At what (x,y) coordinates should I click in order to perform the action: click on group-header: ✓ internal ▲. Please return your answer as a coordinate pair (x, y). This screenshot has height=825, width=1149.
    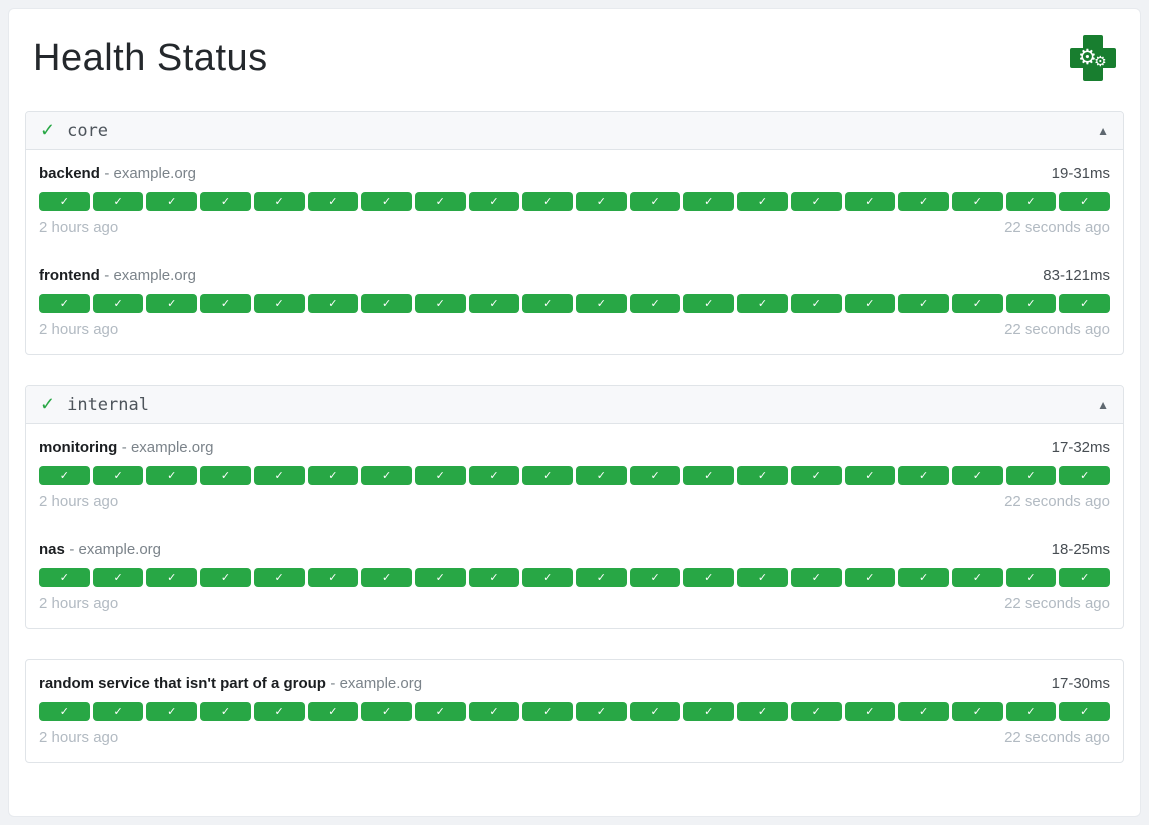
    Looking at the image, I should click on (574, 405).